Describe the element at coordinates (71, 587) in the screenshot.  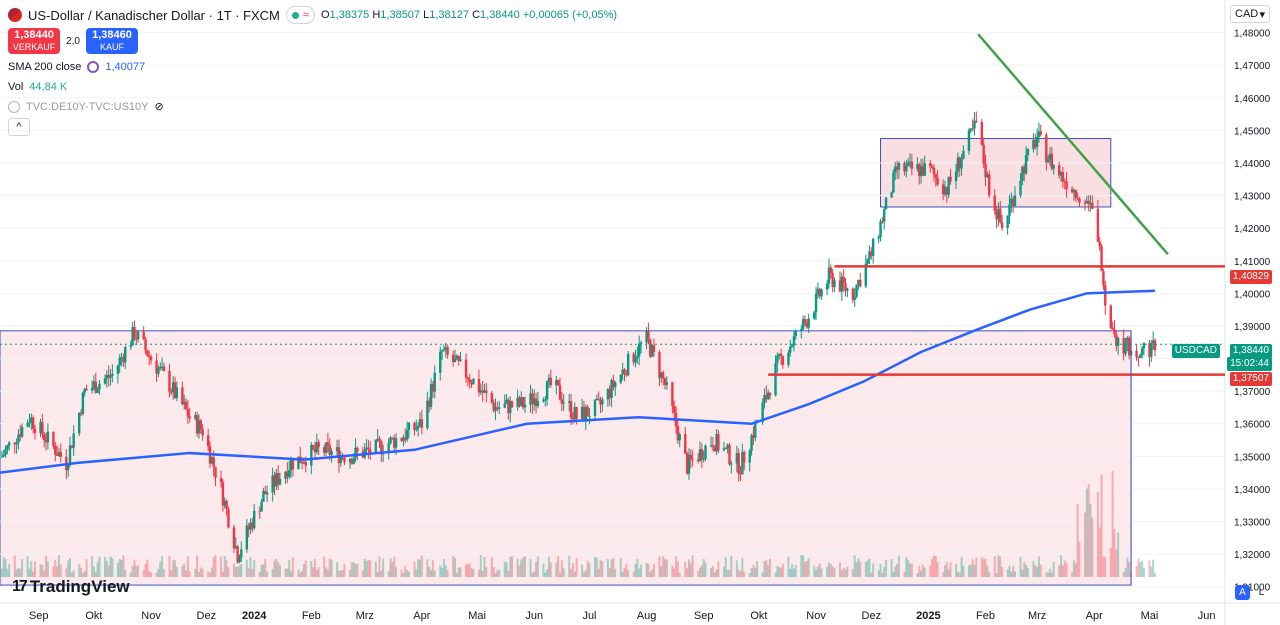
I see `tradingview-logo: 17 TradingView` at that location.